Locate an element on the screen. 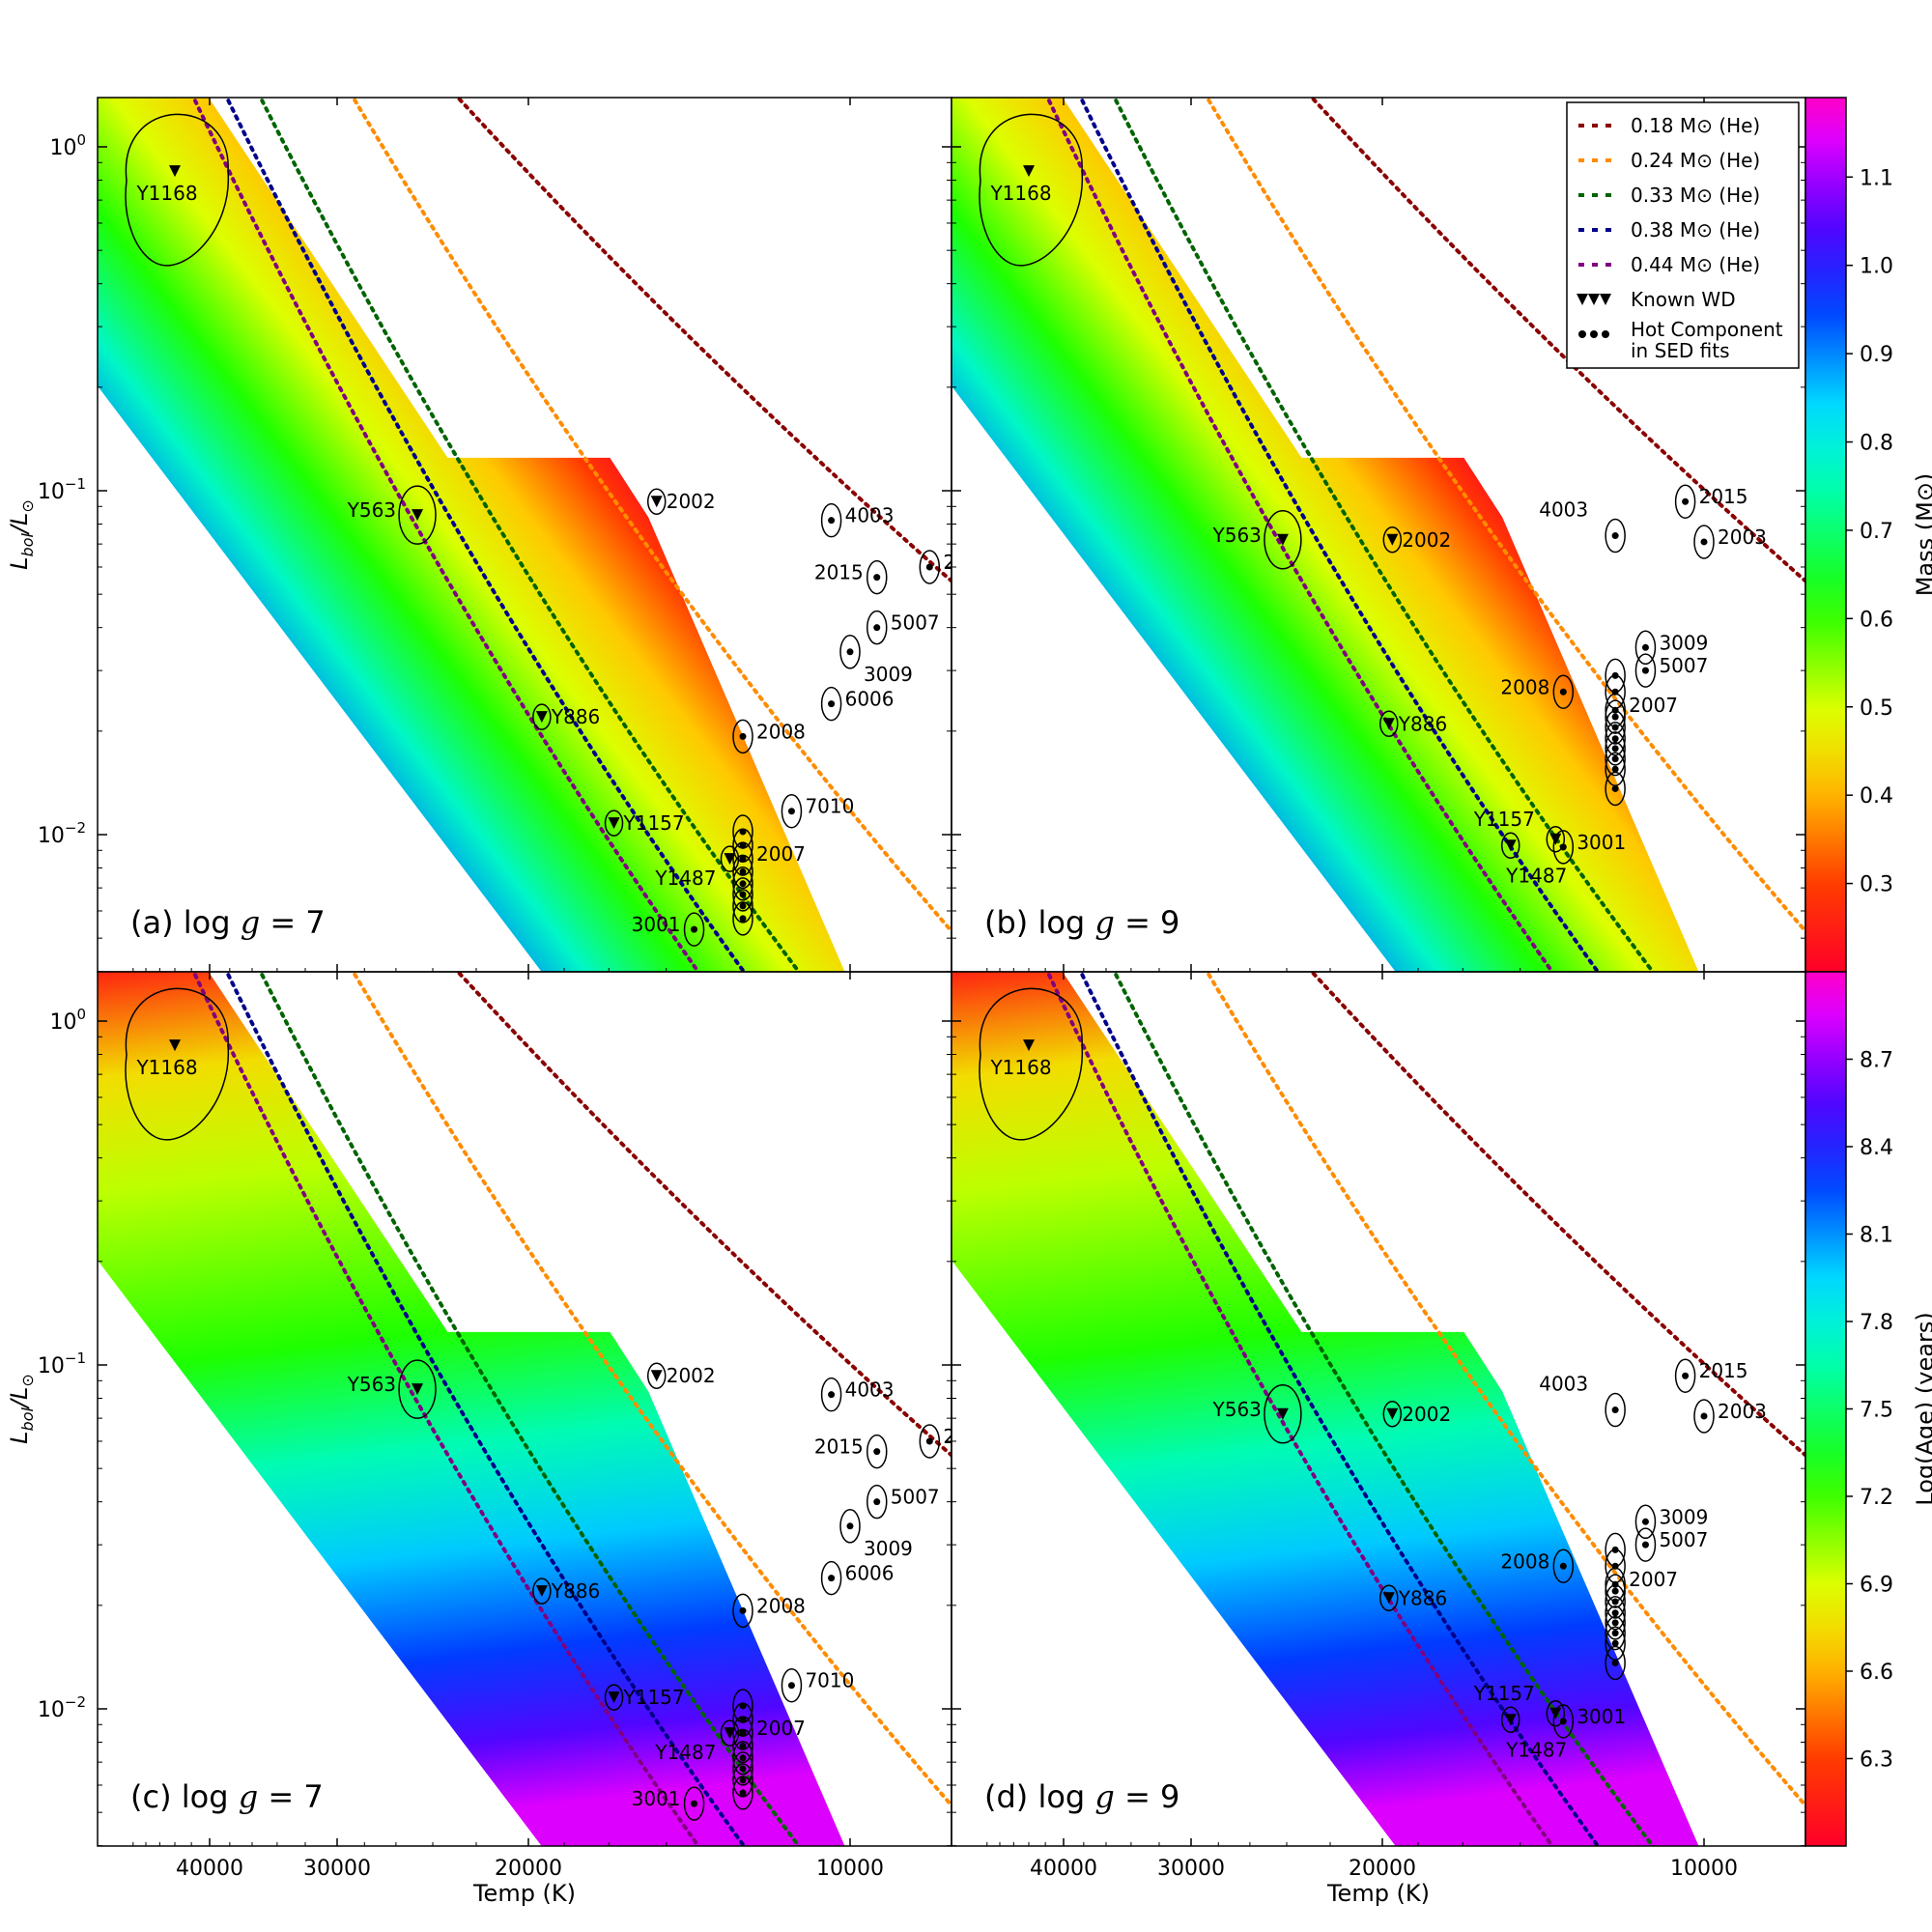 This screenshot has height=1932, width=1932. x-tick-label: 10000 is located at coordinates (1704, 1869).